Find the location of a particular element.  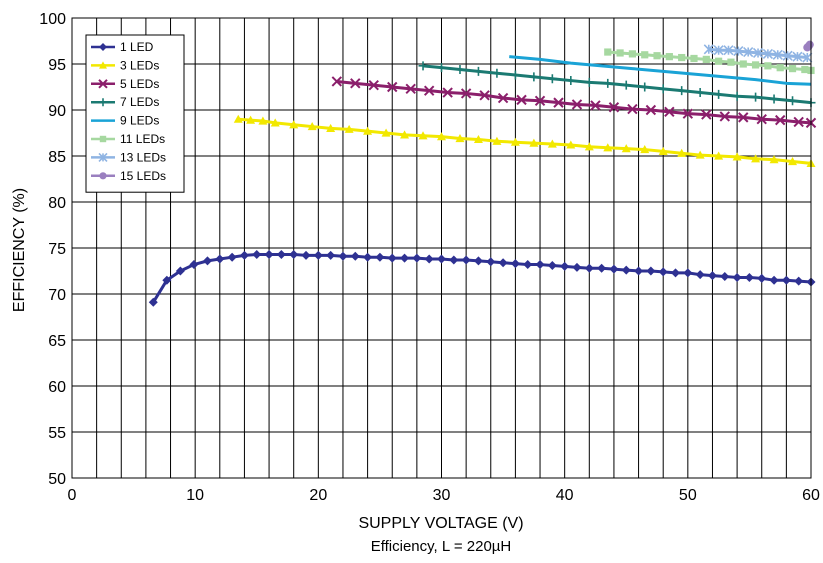

y-axis-title: EFFICIENCY (%) is located at coordinates (19, 250).